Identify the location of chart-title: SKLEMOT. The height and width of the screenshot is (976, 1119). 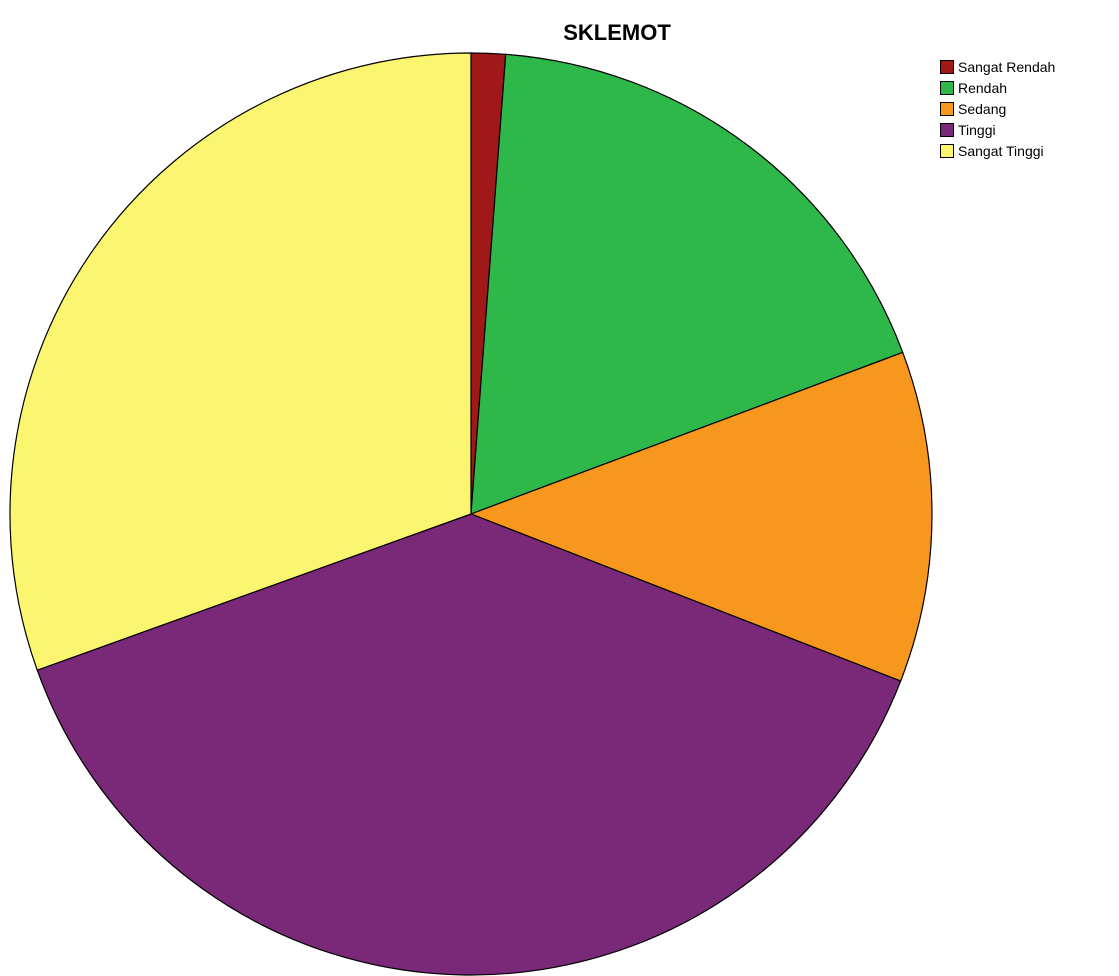
(617, 32).